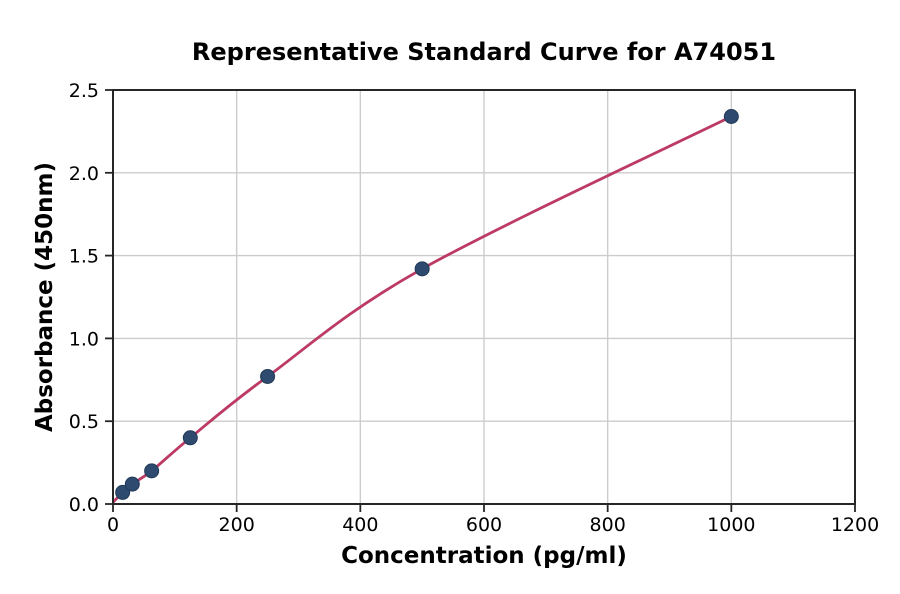 This screenshot has width=900, height=594. Describe the element at coordinates (45, 297) in the screenshot. I see `y-axis-label: Absorbance (450nm)` at that location.